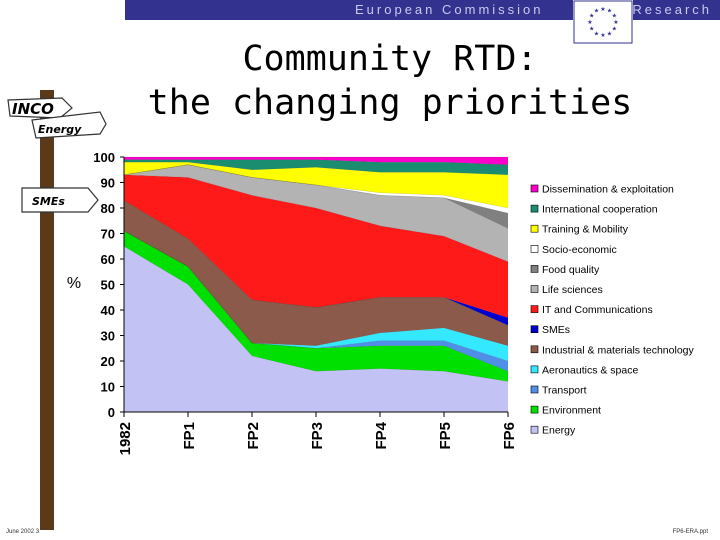 Image resolution: width=720 pixels, height=540 pixels. I want to click on y-tick-label: 40, so click(108, 310).